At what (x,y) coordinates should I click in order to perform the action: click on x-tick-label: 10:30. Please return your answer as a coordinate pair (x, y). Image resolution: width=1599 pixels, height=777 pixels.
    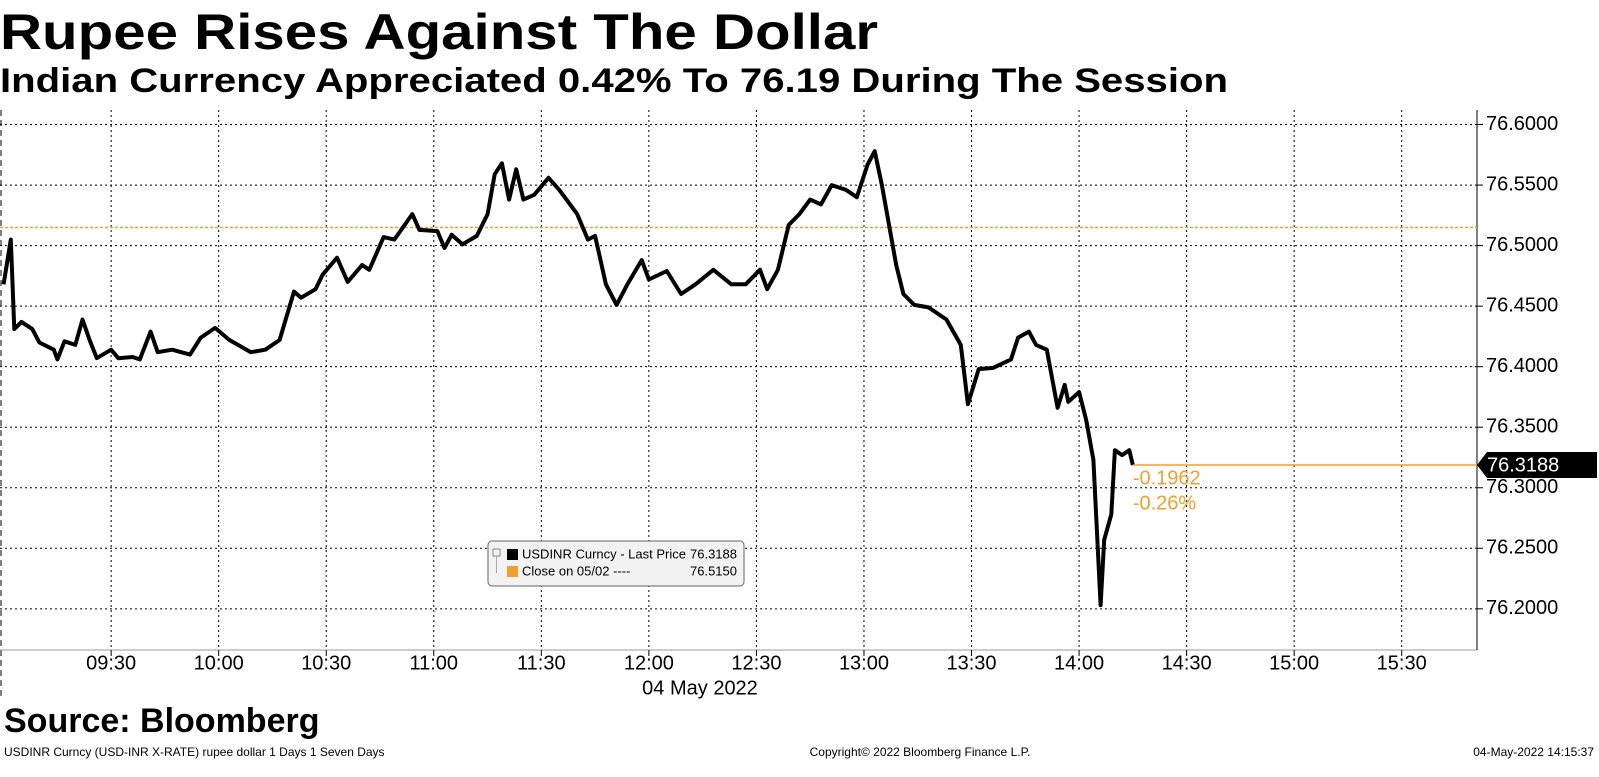
    Looking at the image, I should click on (326, 663).